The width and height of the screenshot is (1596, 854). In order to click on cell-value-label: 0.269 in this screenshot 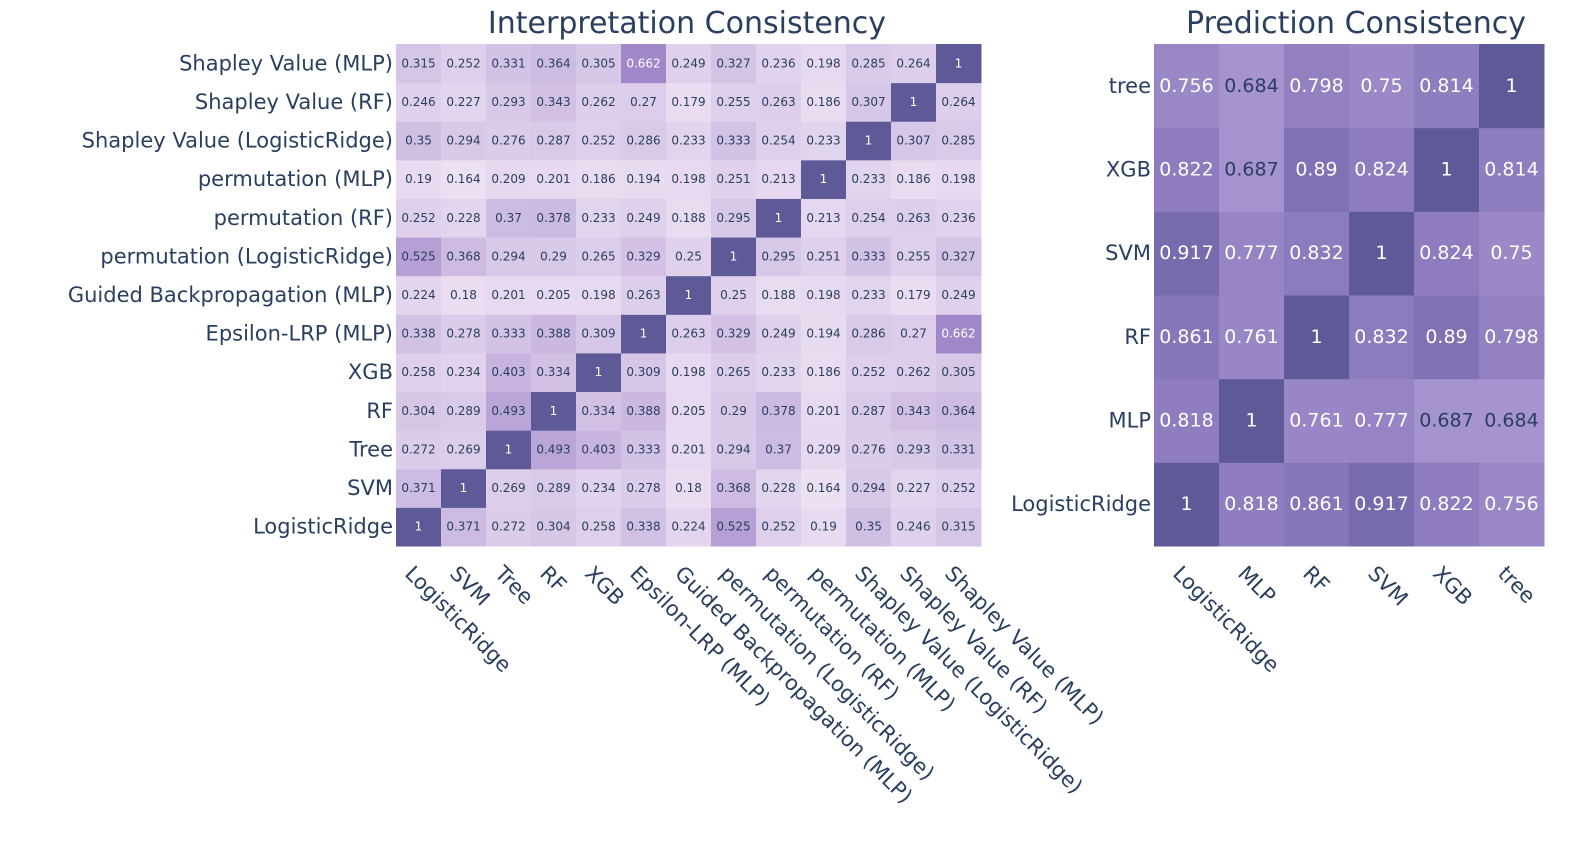, I will do `click(508, 488)`.